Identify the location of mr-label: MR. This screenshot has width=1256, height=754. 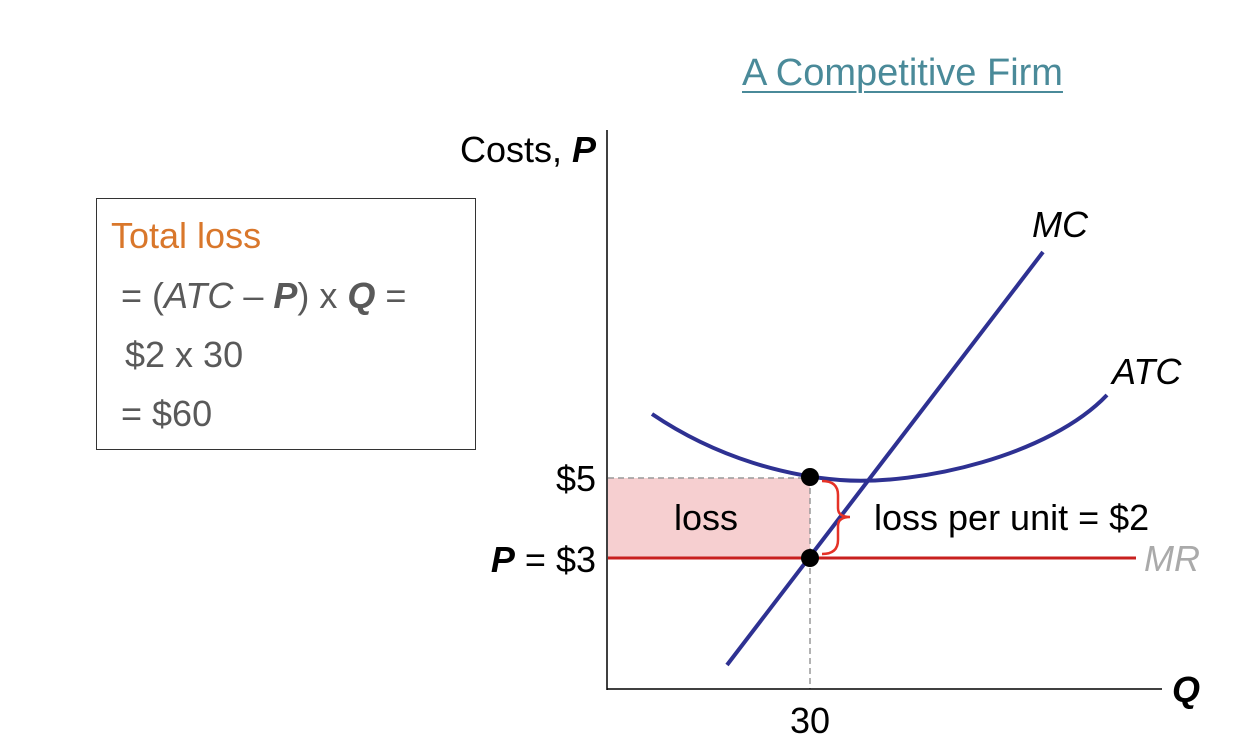
(1172, 558).